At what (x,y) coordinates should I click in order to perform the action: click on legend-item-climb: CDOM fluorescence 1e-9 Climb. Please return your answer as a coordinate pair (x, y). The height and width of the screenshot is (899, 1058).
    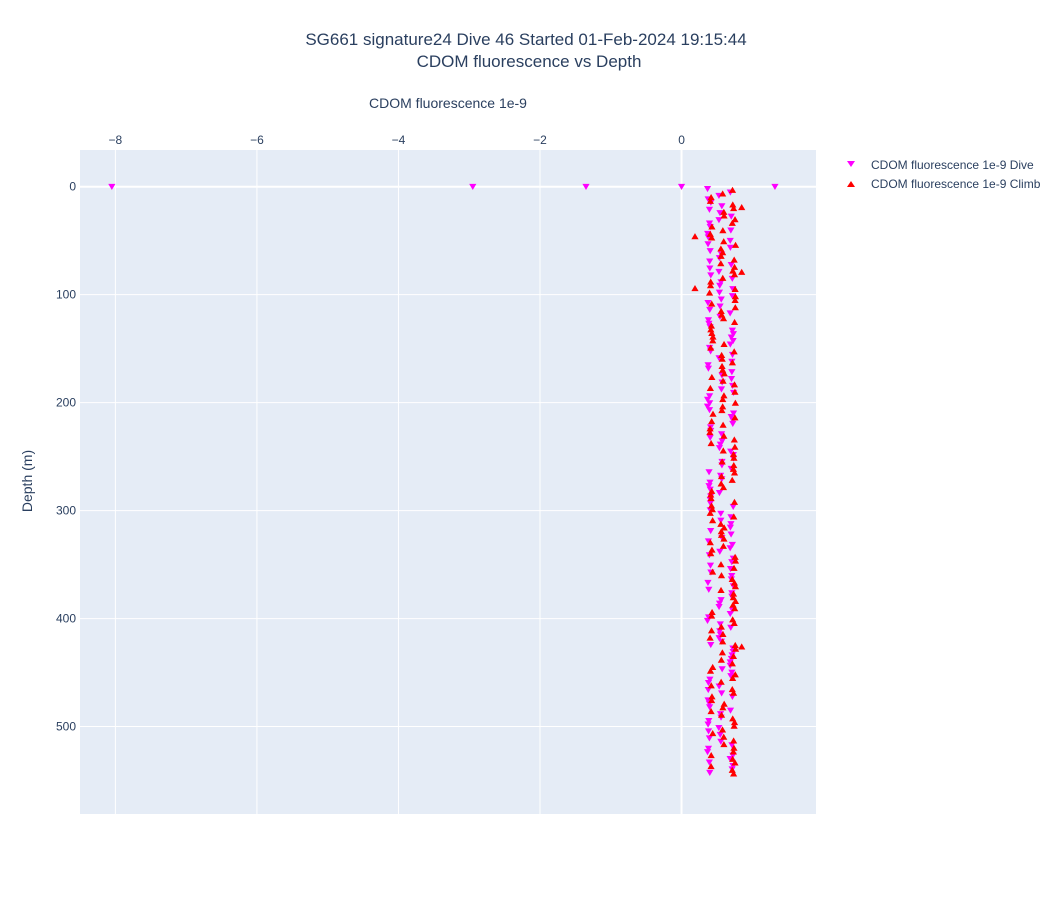
    Looking at the image, I should click on (944, 184).